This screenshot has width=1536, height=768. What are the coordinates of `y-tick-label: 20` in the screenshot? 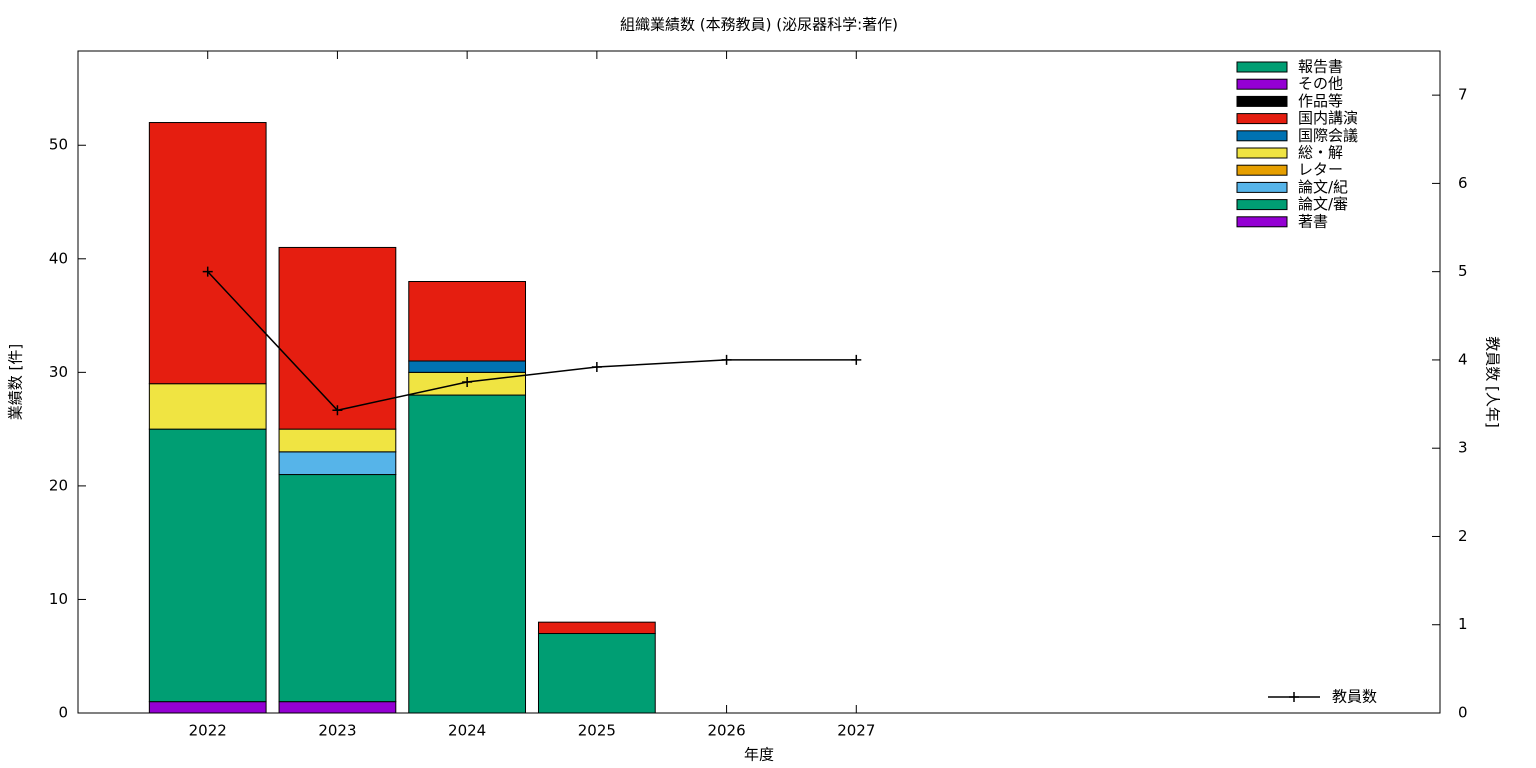 It's located at (58, 485).